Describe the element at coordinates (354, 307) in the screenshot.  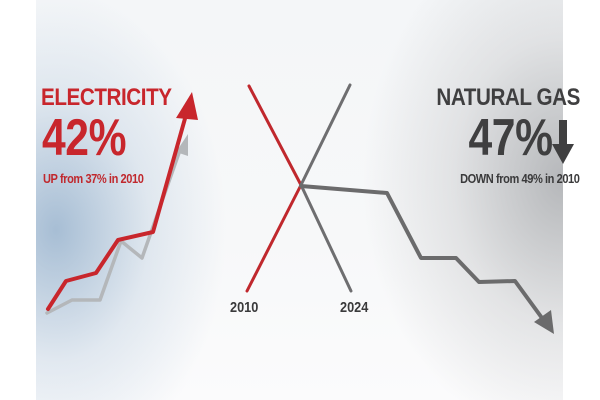
I see `year-label-end: 2024` at that location.